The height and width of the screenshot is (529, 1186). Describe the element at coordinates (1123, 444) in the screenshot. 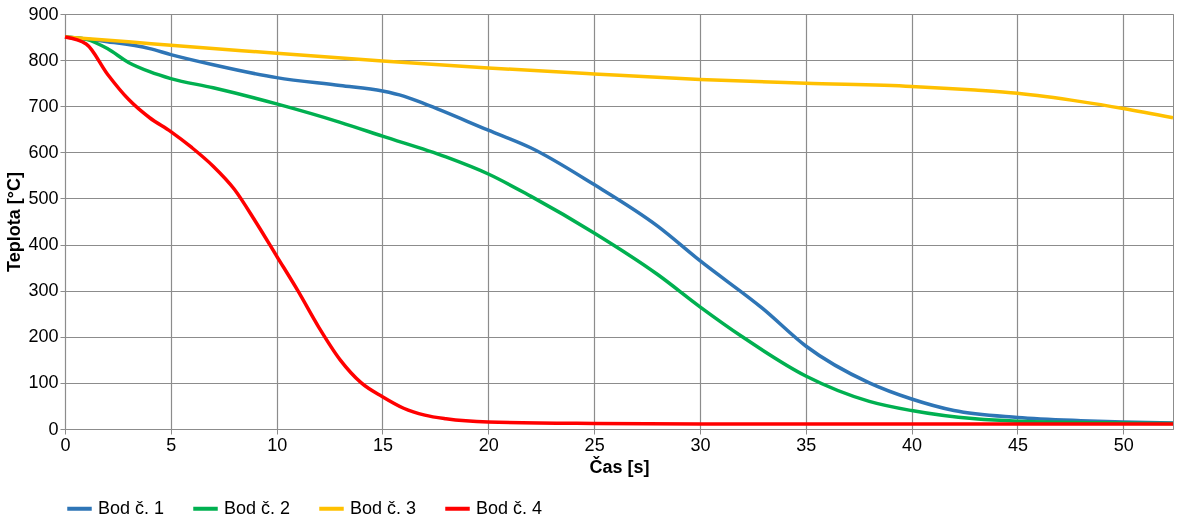

I see `x-tick-label: 50` at that location.